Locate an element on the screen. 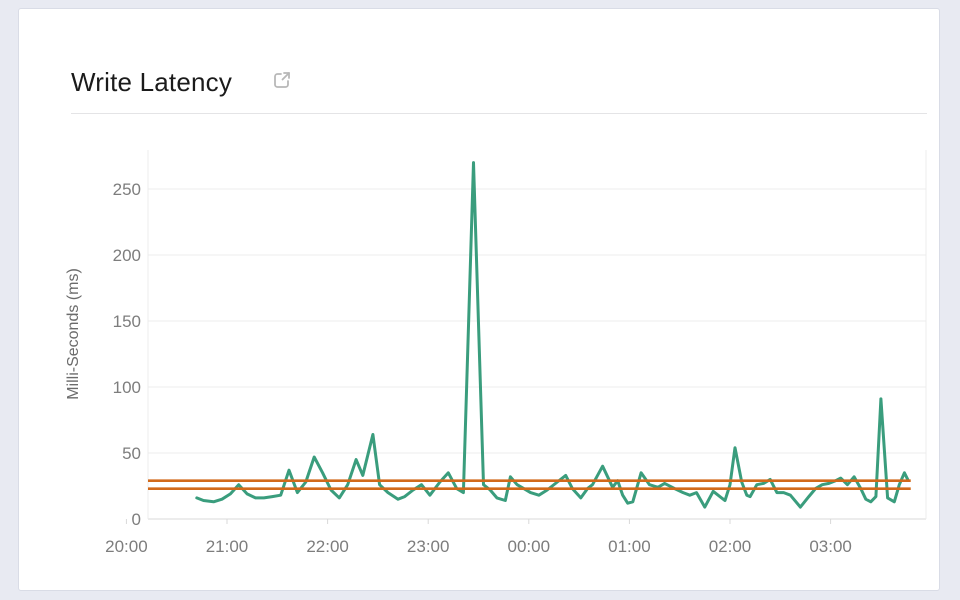  y-axis-title: Milli-Seconds (ms) is located at coordinates (73, 334).